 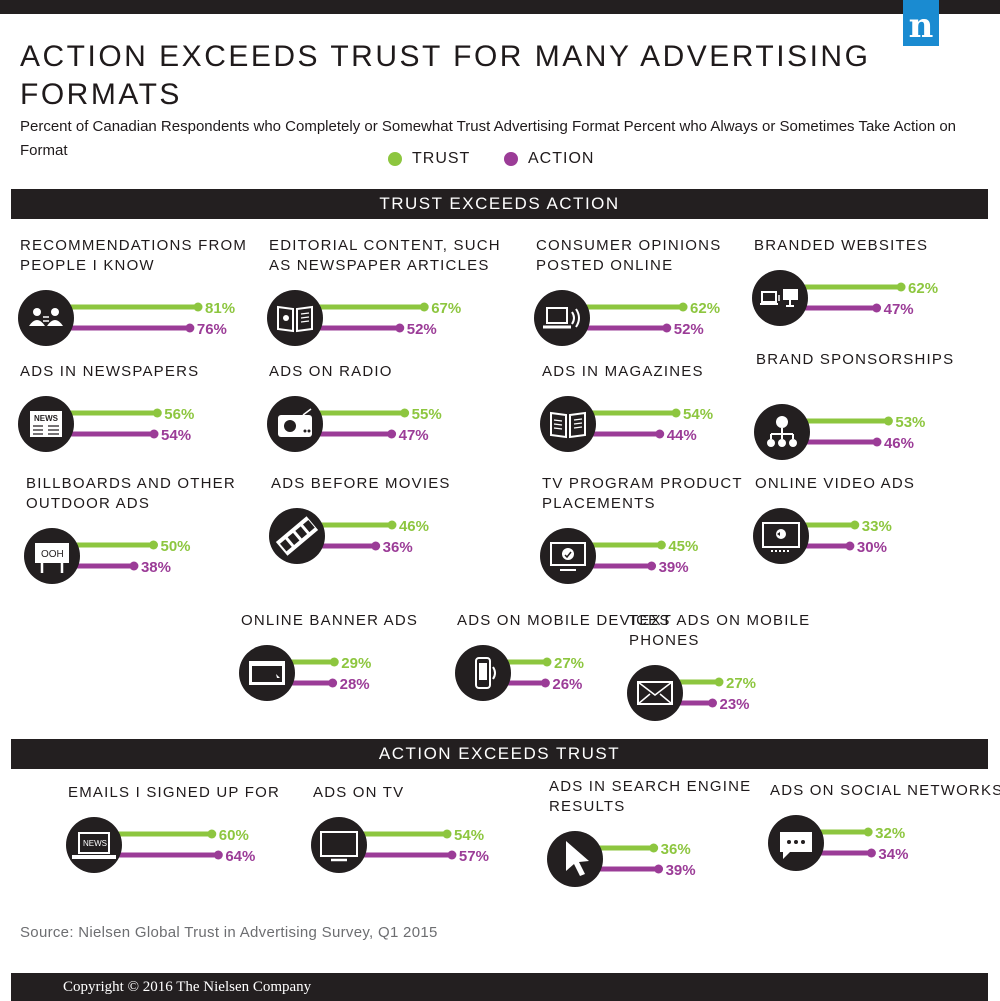 What do you see at coordinates (683, 546) in the screenshot?
I see `trust-value-label: 45%` at bounding box center [683, 546].